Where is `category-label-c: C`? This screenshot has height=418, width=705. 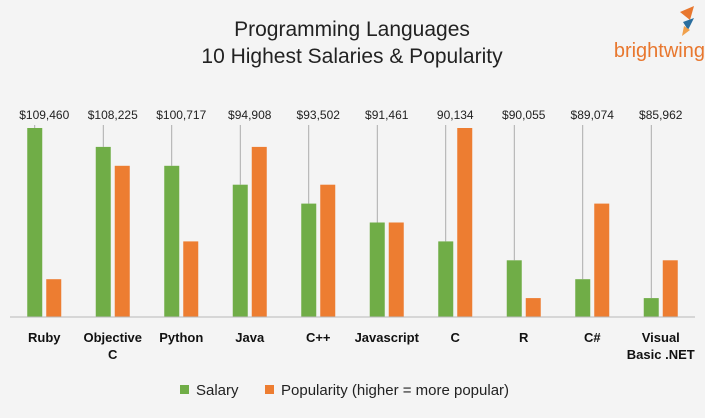
category-label-c: C is located at coordinates (456, 337).